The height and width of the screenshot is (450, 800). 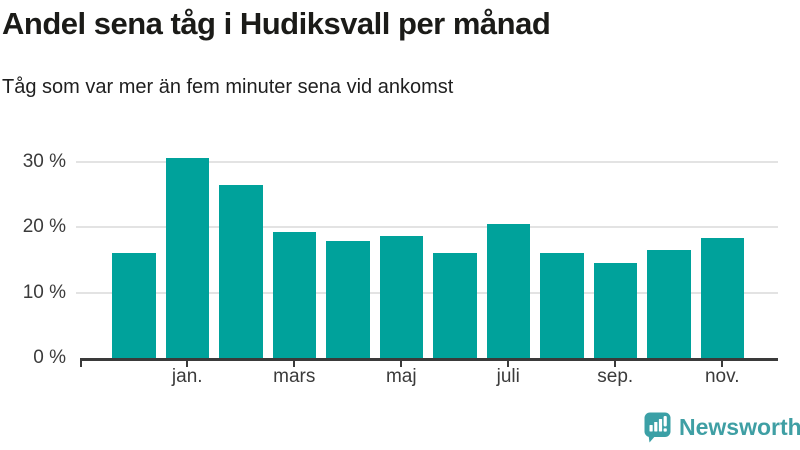 I want to click on newsworthy-logo: Newsworthy, so click(x=722, y=427).